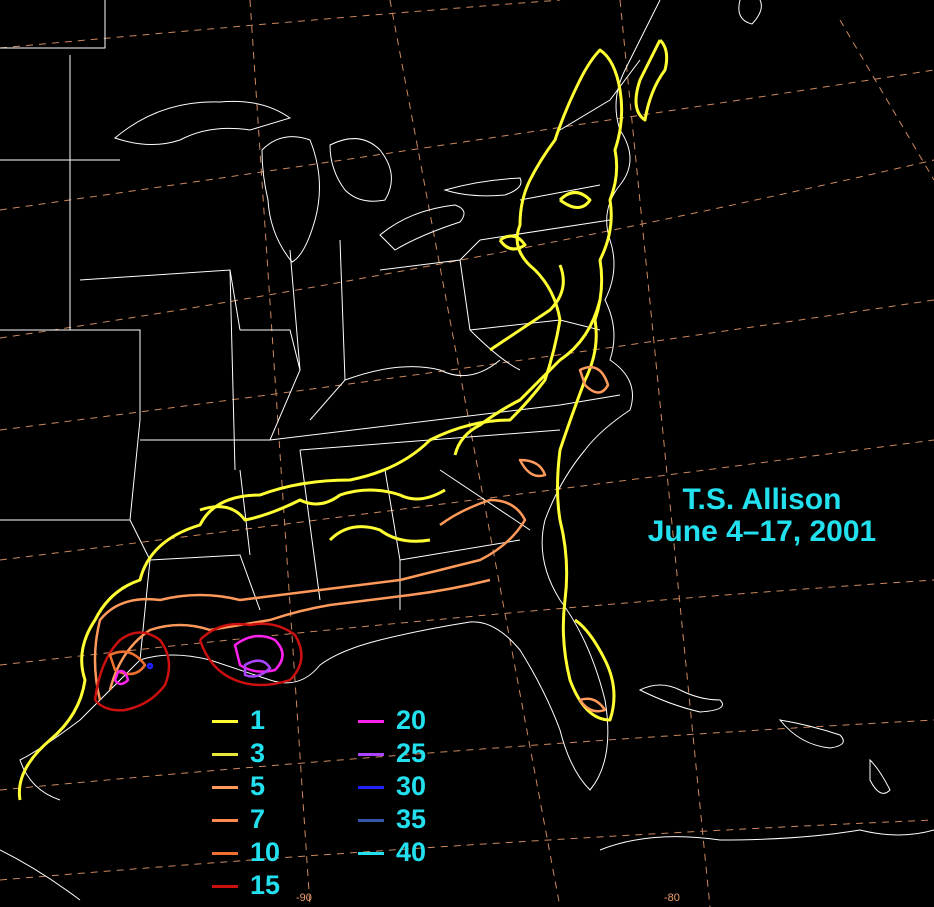  What do you see at coordinates (411, 720) in the screenshot?
I see `legend-value: 20` at bounding box center [411, 720].